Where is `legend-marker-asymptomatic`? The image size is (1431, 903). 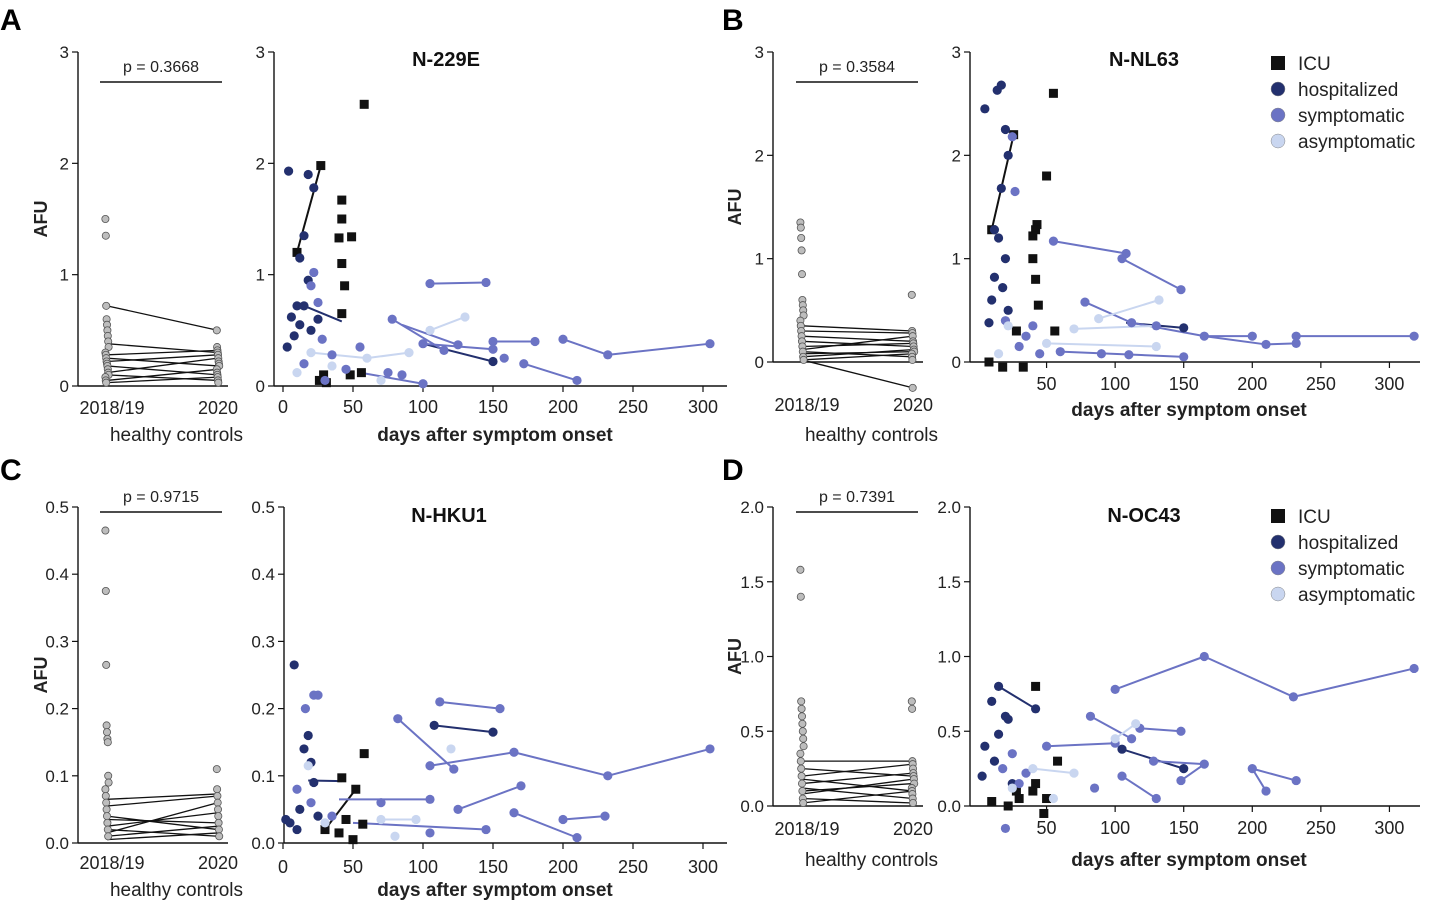 legend-marker-asymptomatic is located at coordinates (1278, 141).